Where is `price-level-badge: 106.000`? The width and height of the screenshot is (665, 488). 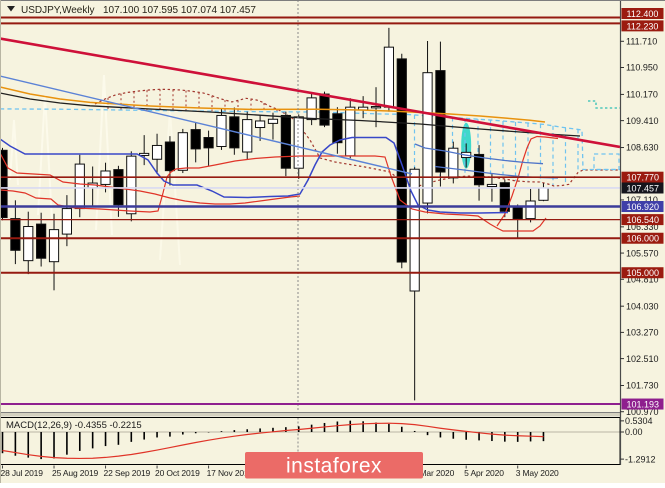 price-level-badge: 106.000 is located at coordinates (642, 238).